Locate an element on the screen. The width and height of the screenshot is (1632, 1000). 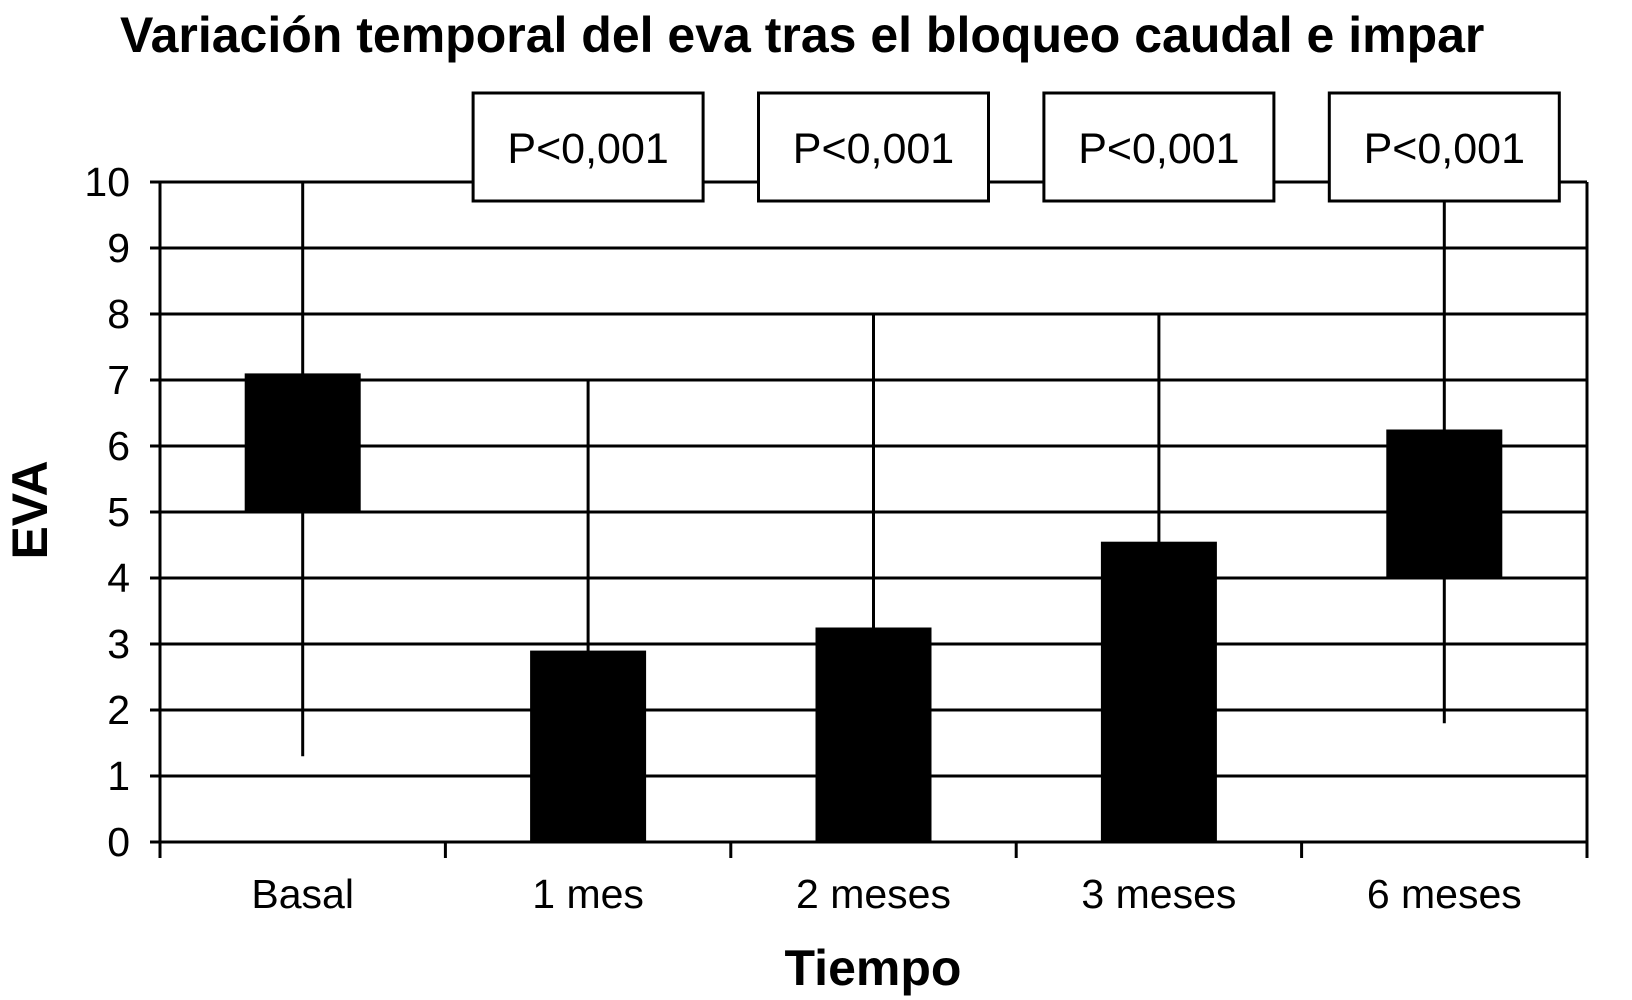
y-tick-label: 5 is located at coordinates (118, 512).